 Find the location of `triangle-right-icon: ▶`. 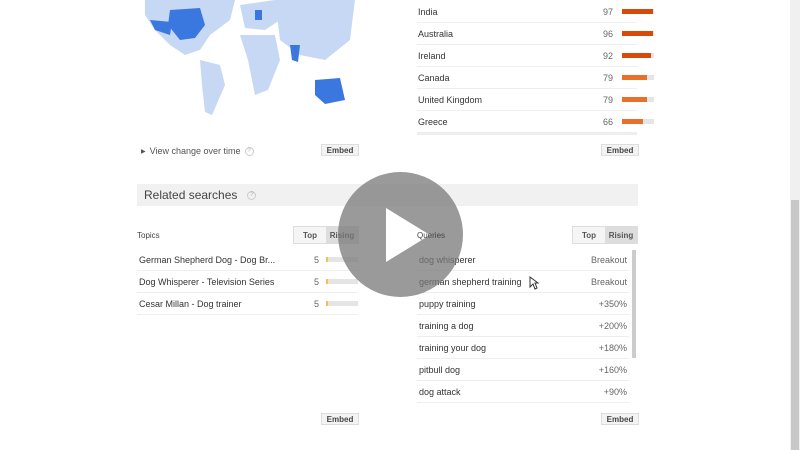

triangle-right-icon: ▶ is located at coordinates (143, 151).